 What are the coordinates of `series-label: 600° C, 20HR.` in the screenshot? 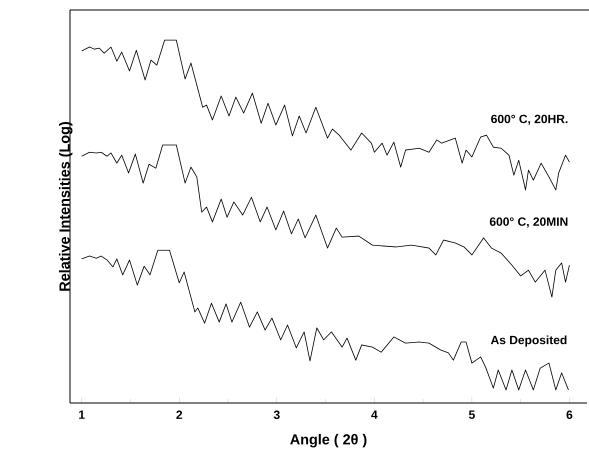 It's located at (529, 119).